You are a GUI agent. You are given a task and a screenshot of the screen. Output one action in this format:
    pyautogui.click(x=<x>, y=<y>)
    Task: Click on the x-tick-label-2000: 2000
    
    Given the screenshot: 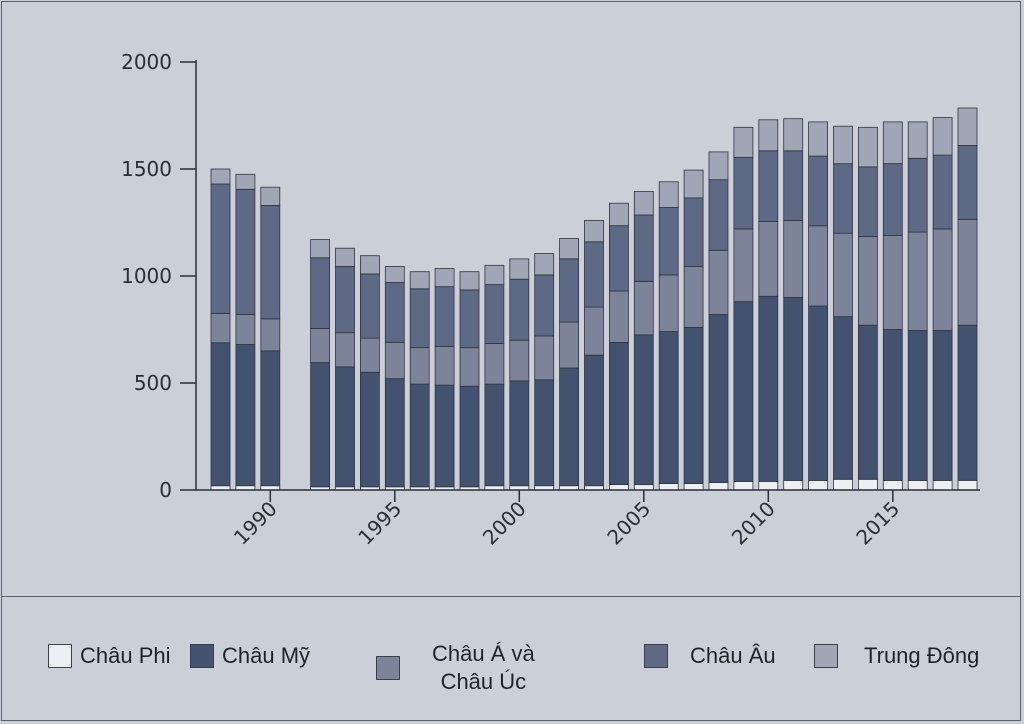 What is the action you would take?
    pyautogui.click(x=504, y=523)
    